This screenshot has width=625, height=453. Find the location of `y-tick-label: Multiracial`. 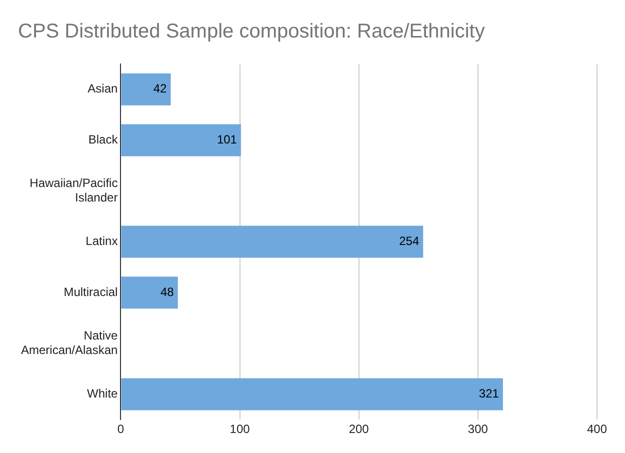

y-tick-label: Multiracial is located at coordinates (91, 291).